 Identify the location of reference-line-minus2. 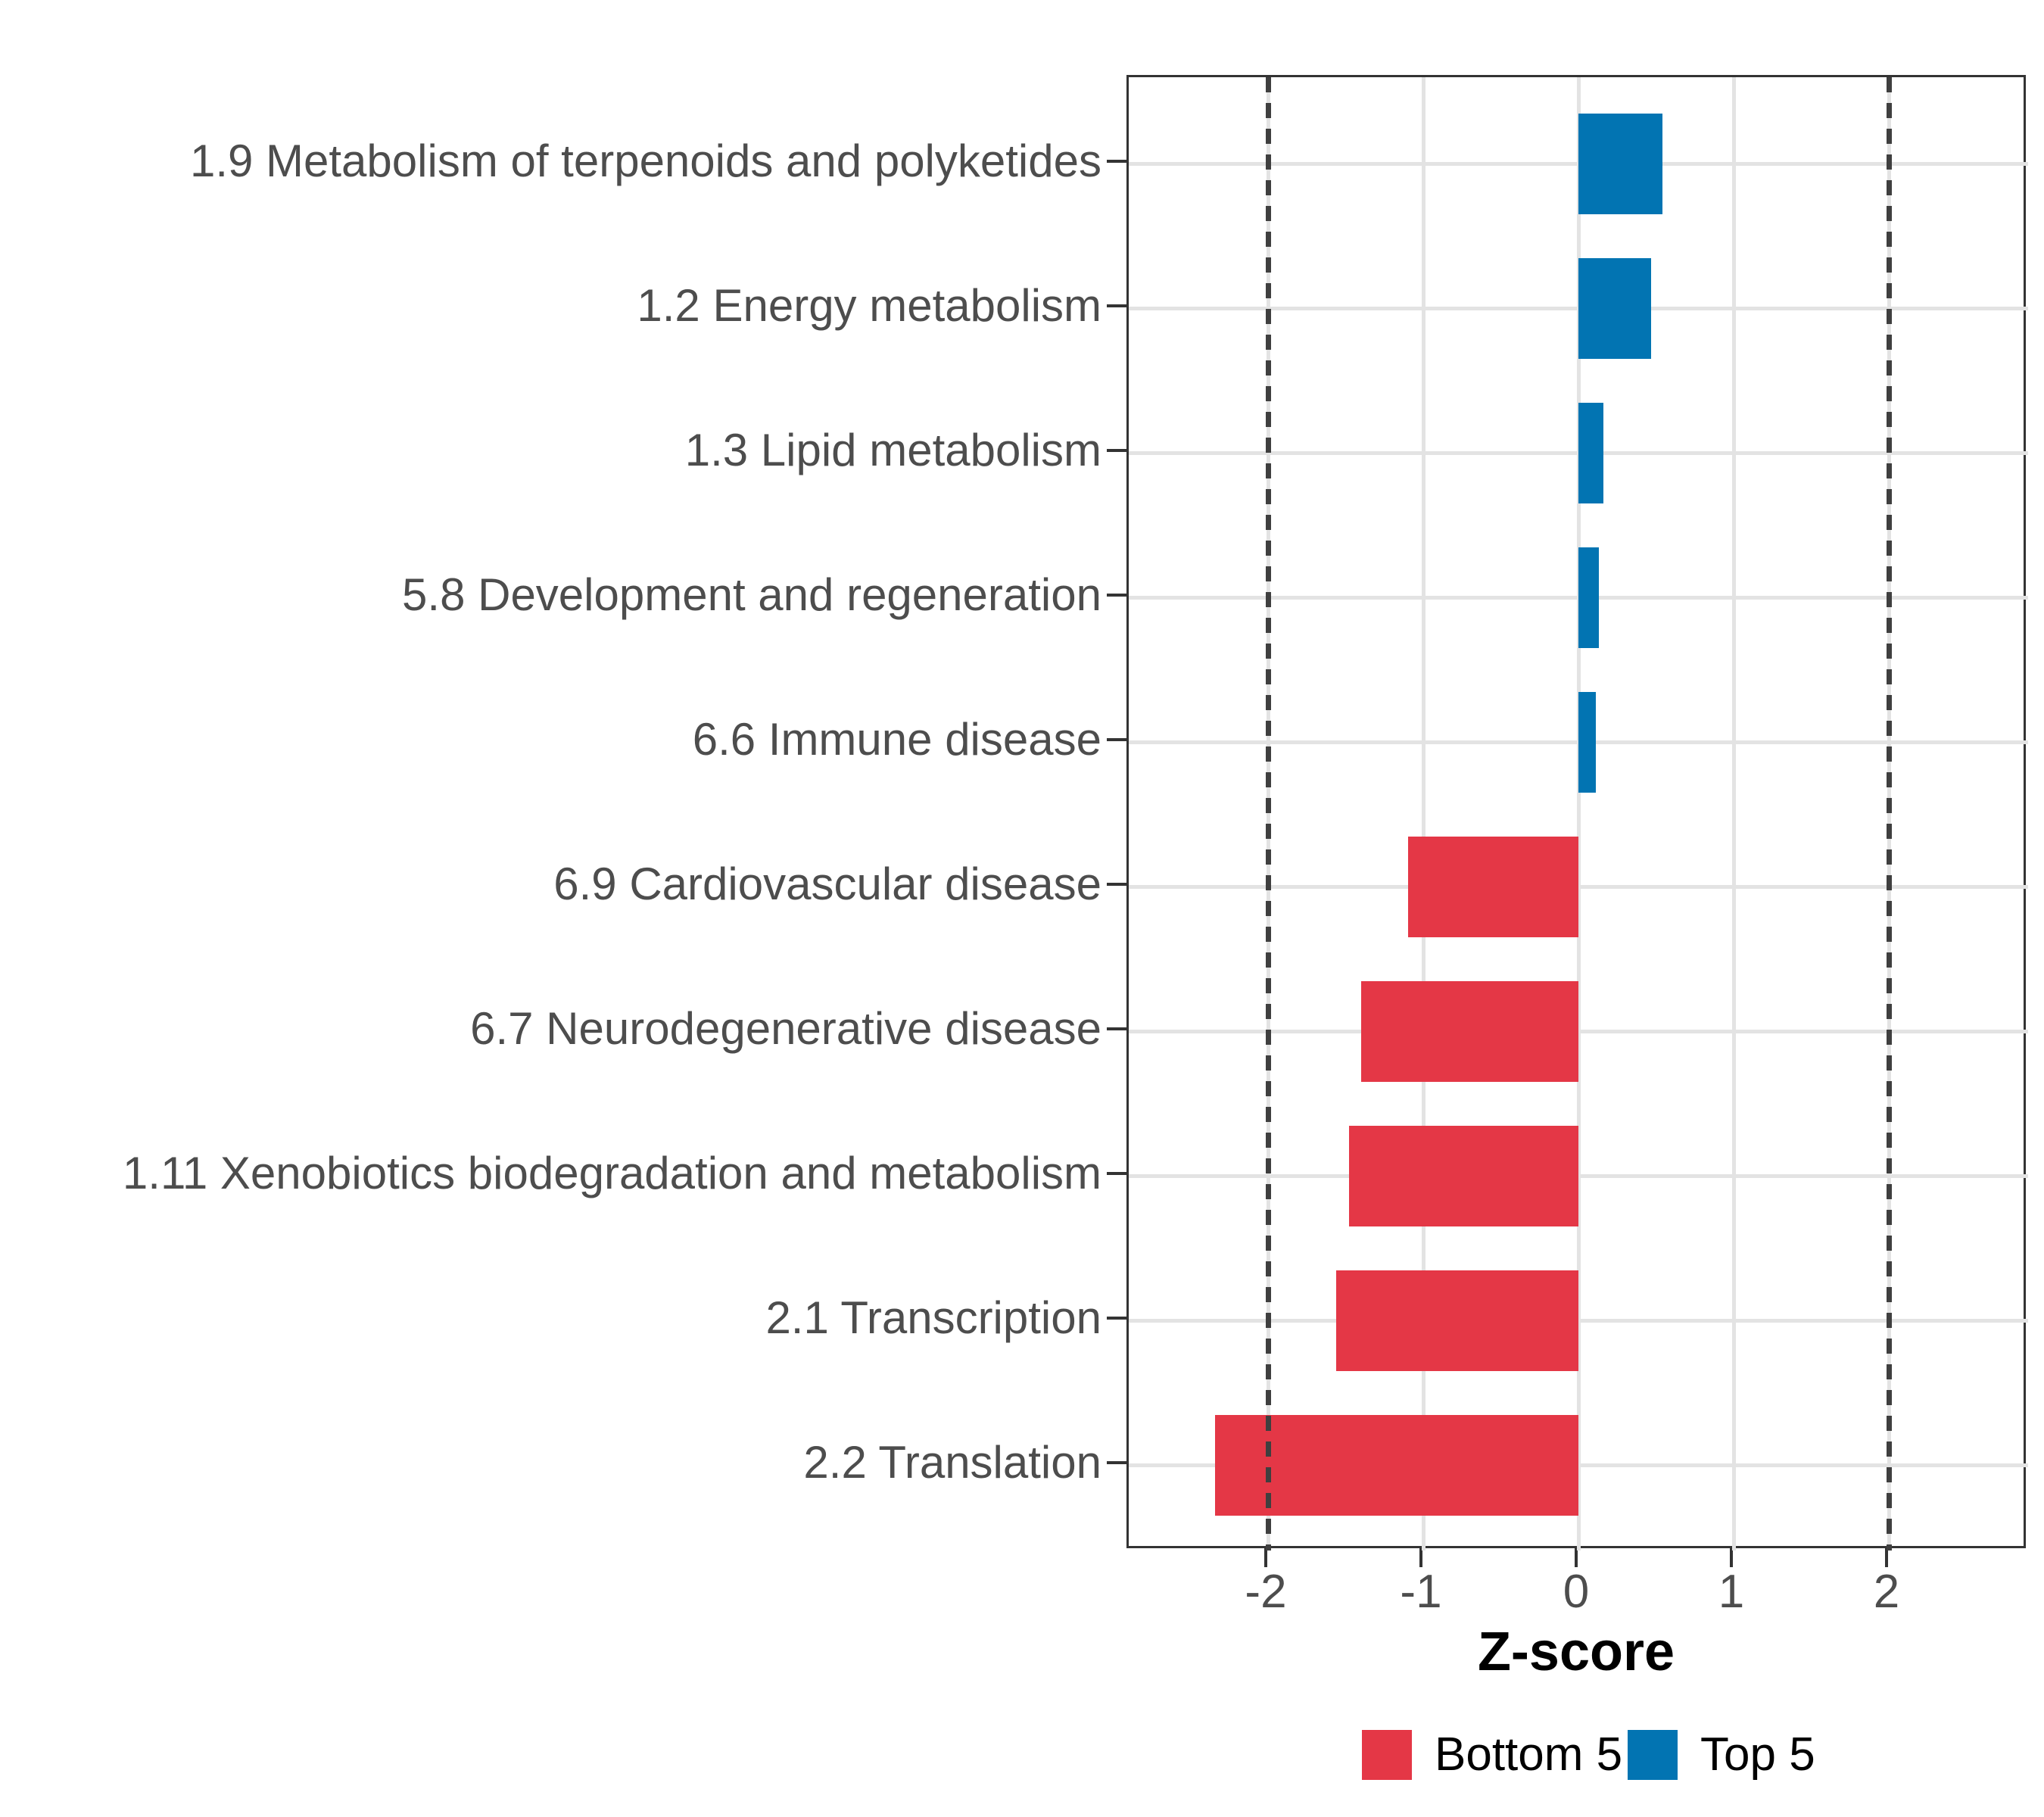
(1268, 814).